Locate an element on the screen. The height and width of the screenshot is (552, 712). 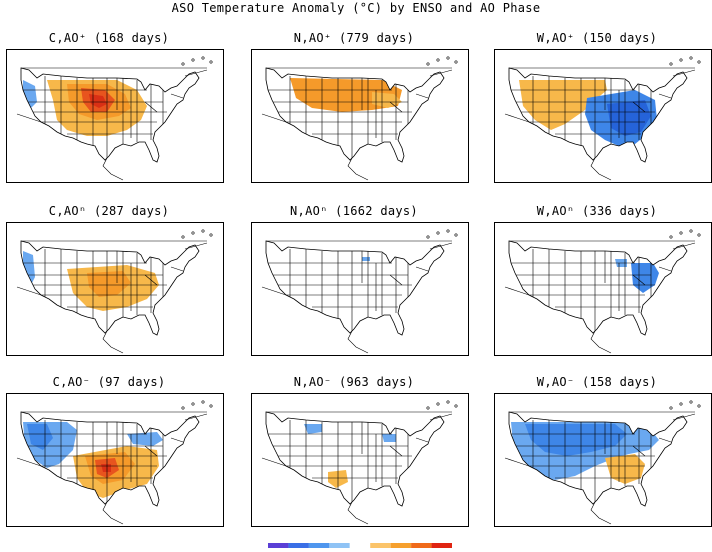
panel-n-ao-neu: N,AOⁿ (1662 days) is located at coordinates (357, 280).